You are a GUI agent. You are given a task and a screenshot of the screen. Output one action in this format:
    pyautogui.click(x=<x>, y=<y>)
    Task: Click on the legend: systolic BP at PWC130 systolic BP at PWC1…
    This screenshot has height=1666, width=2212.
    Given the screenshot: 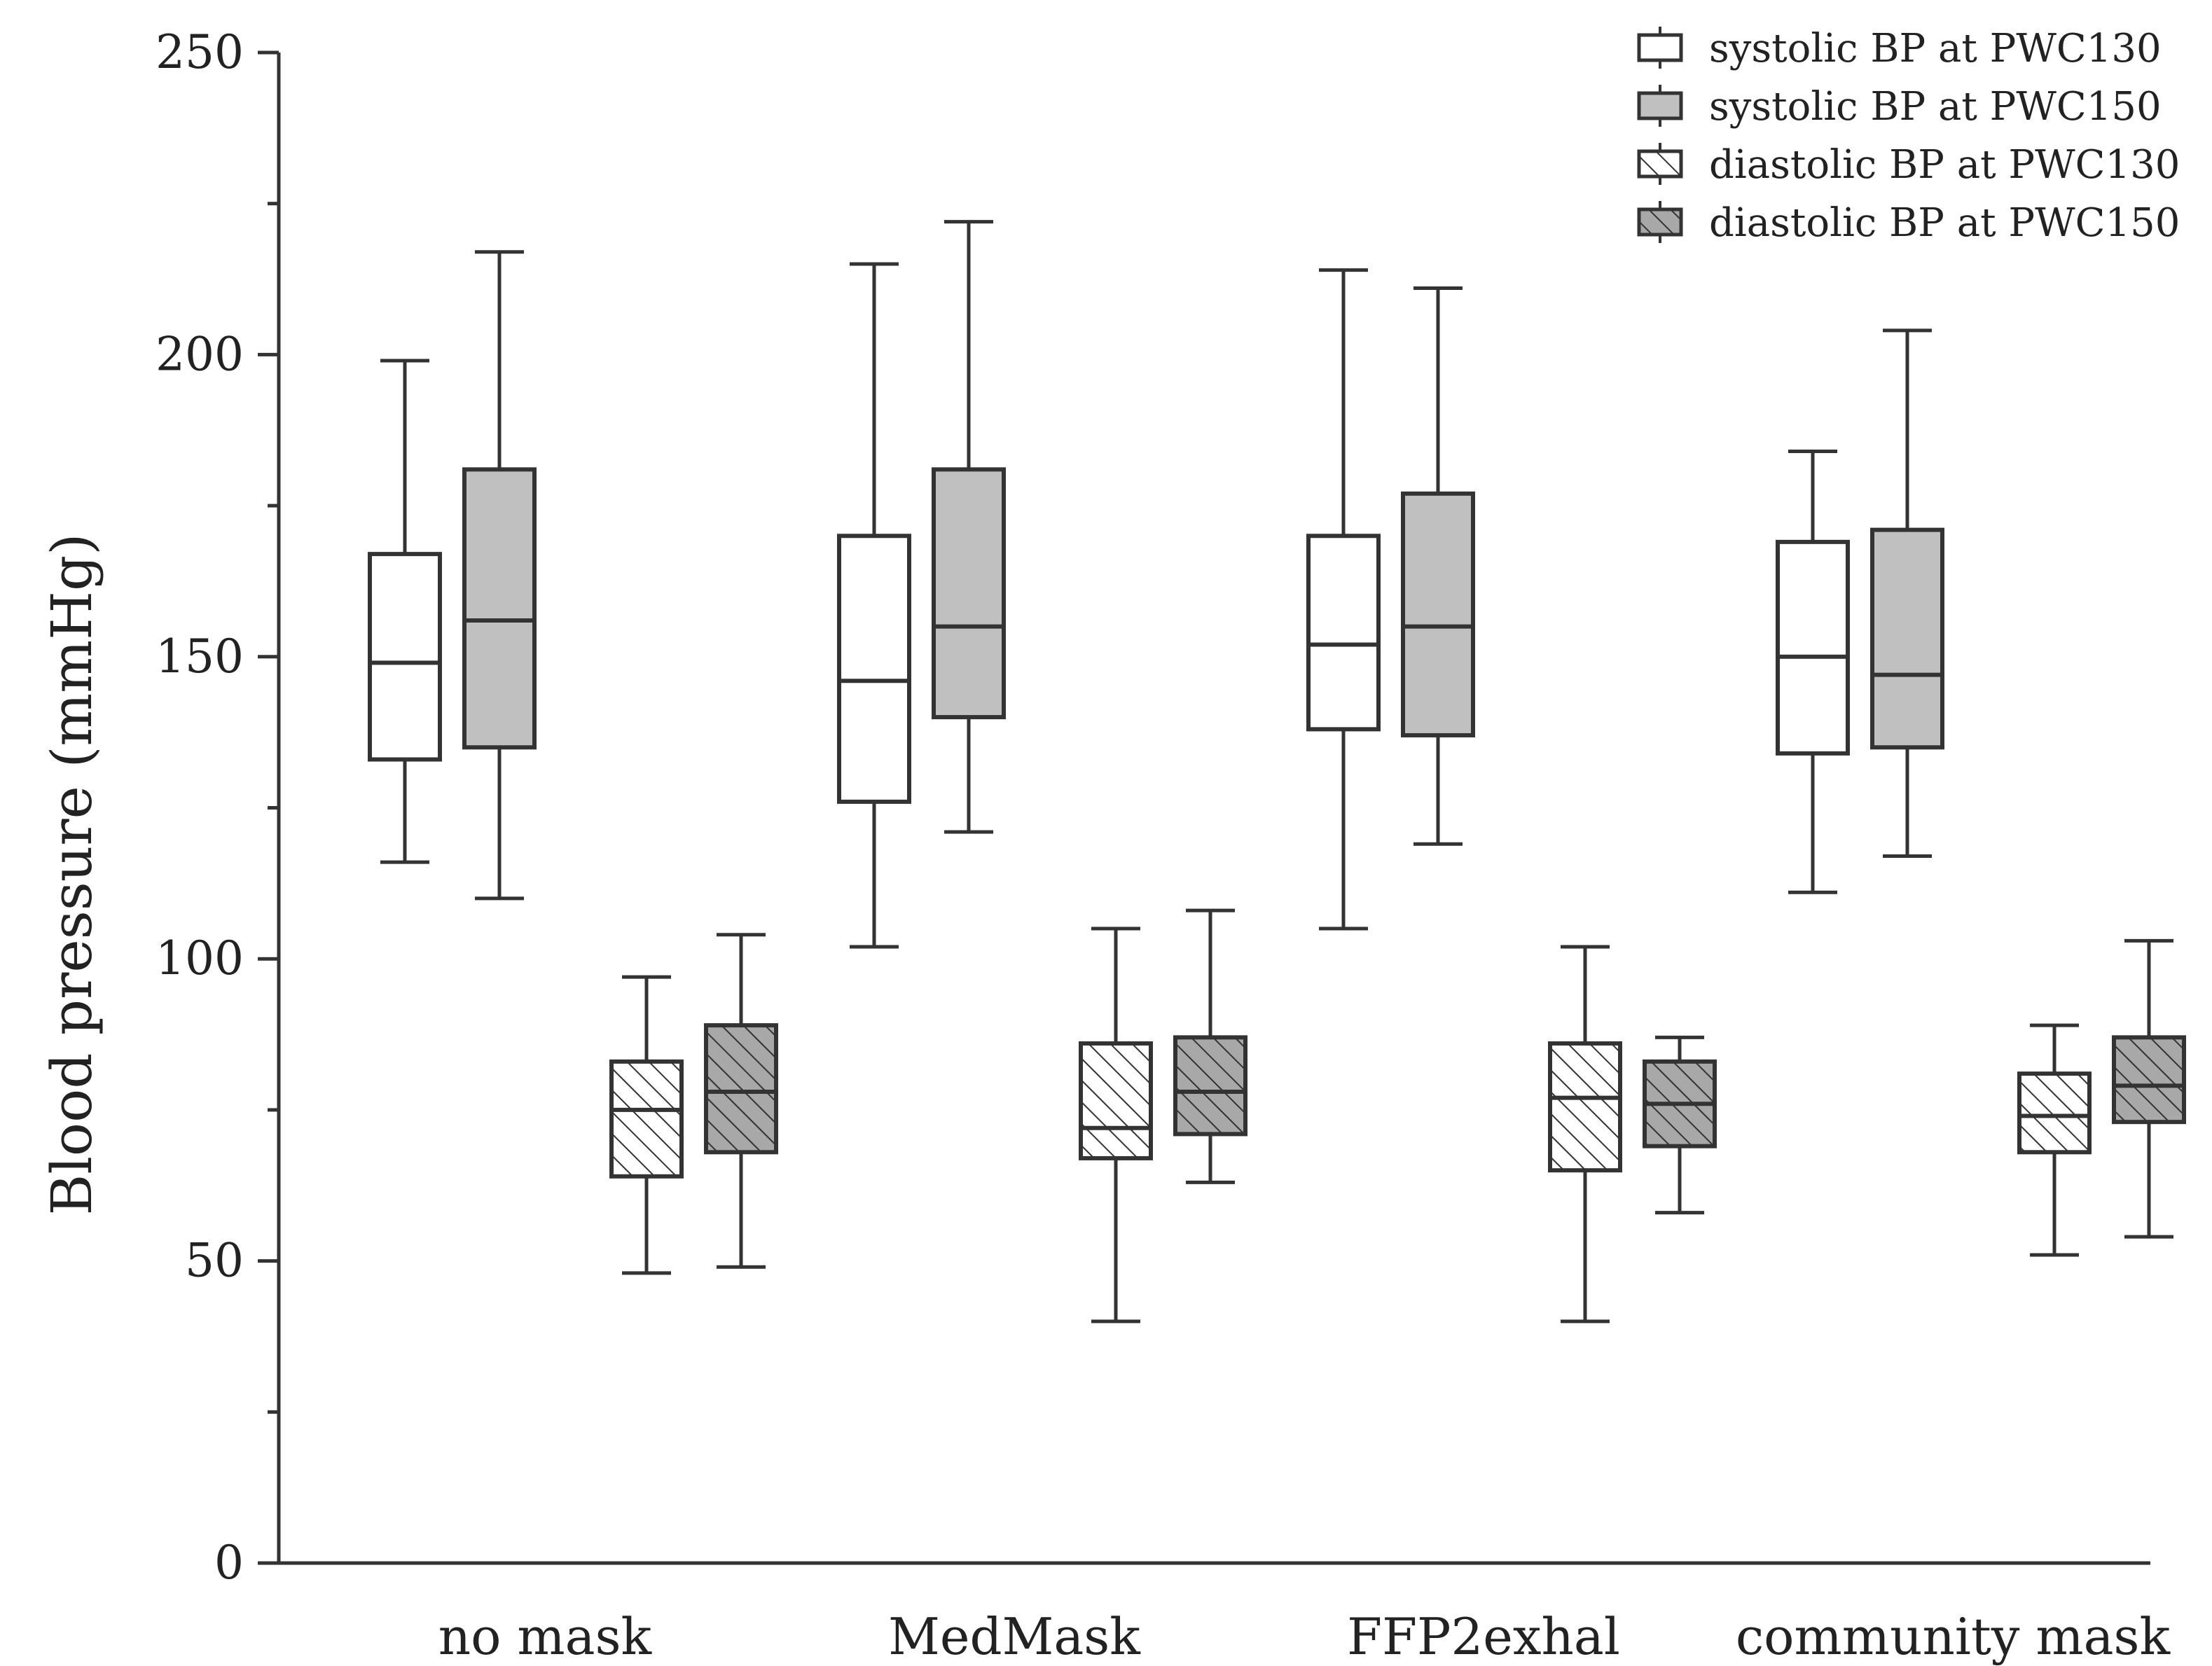 What is the action you would take?
    pyautogui.click(x=1908, y=136)
    